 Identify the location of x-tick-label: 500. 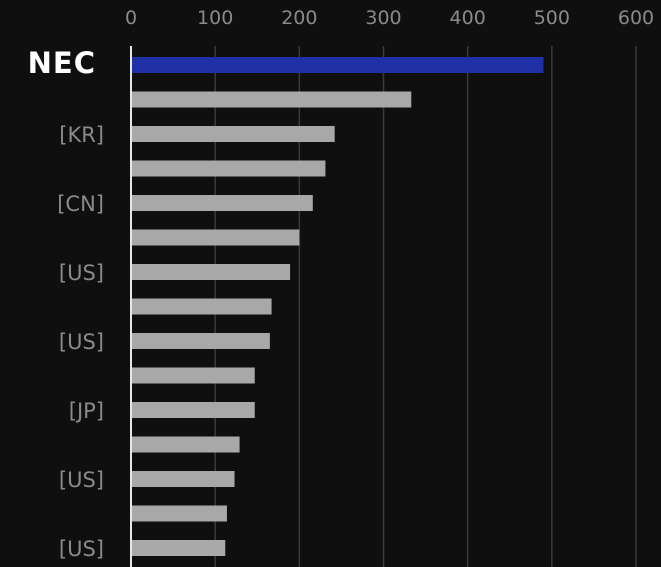
(552, 18).